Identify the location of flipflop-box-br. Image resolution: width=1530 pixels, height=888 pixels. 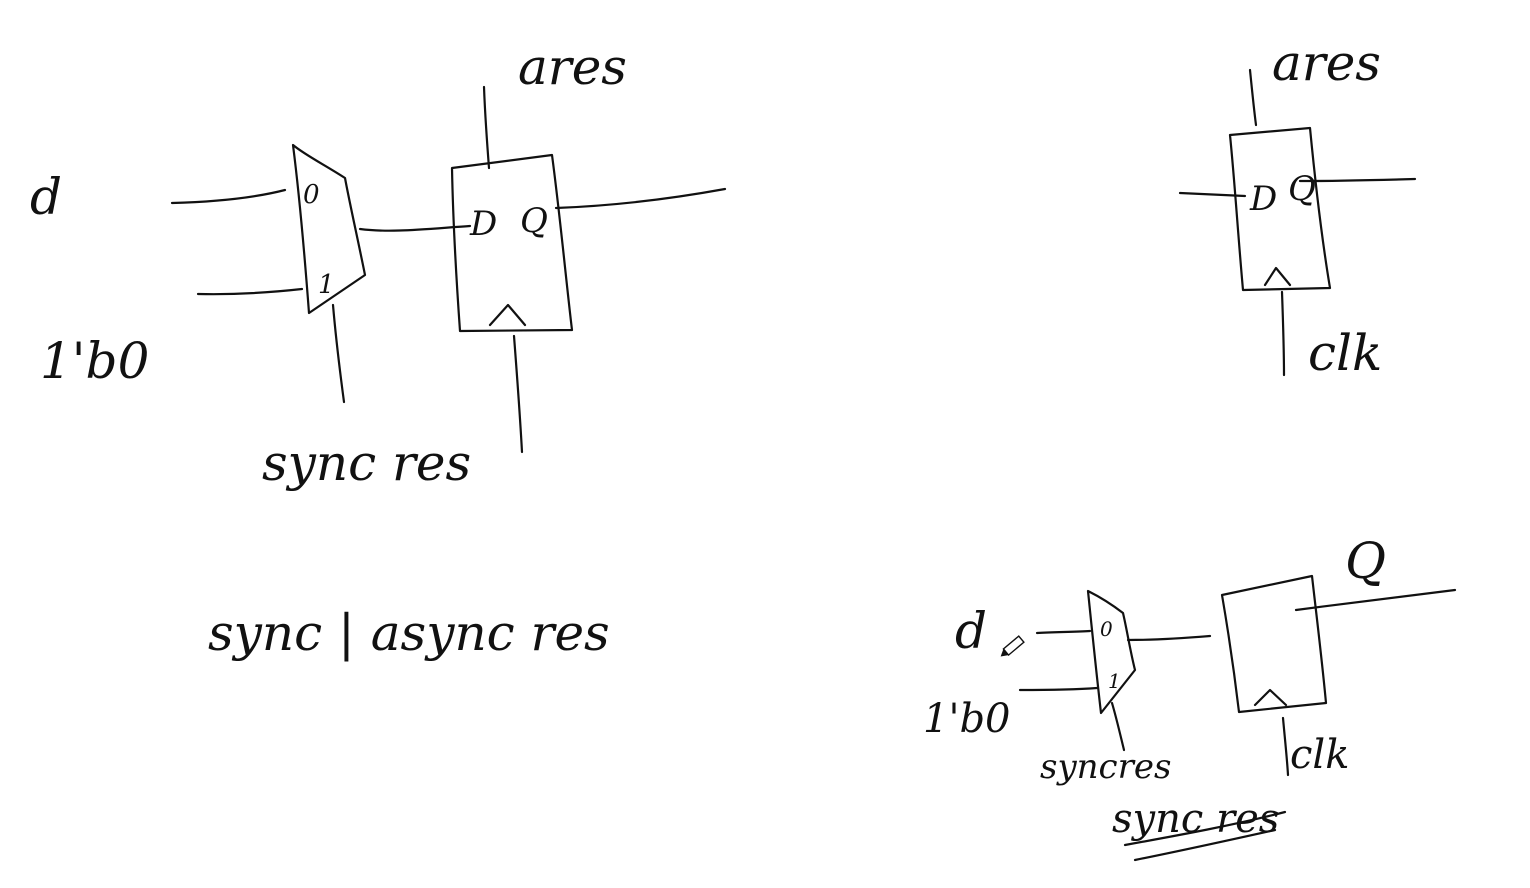
(1274, 644).